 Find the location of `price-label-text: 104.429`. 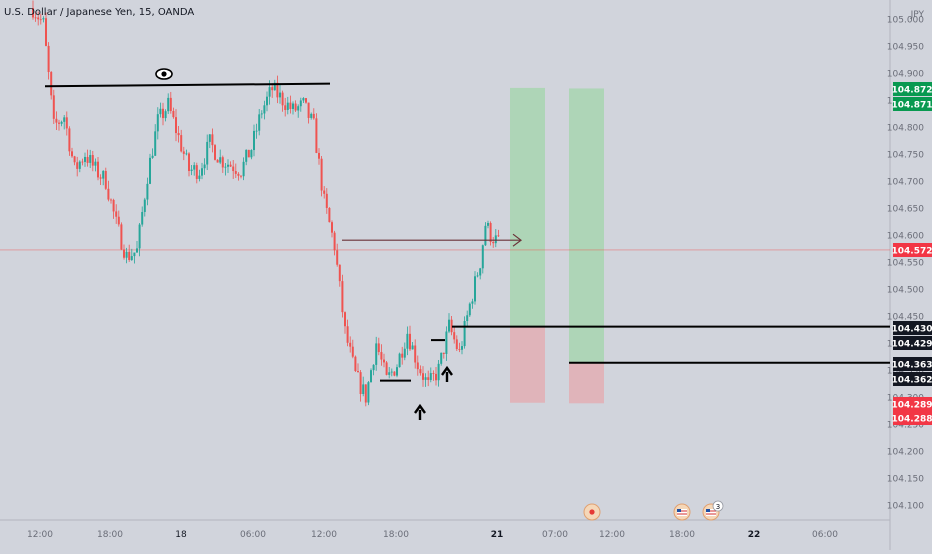

price-label-text: 104.429 is located at coordinates (912, 345).